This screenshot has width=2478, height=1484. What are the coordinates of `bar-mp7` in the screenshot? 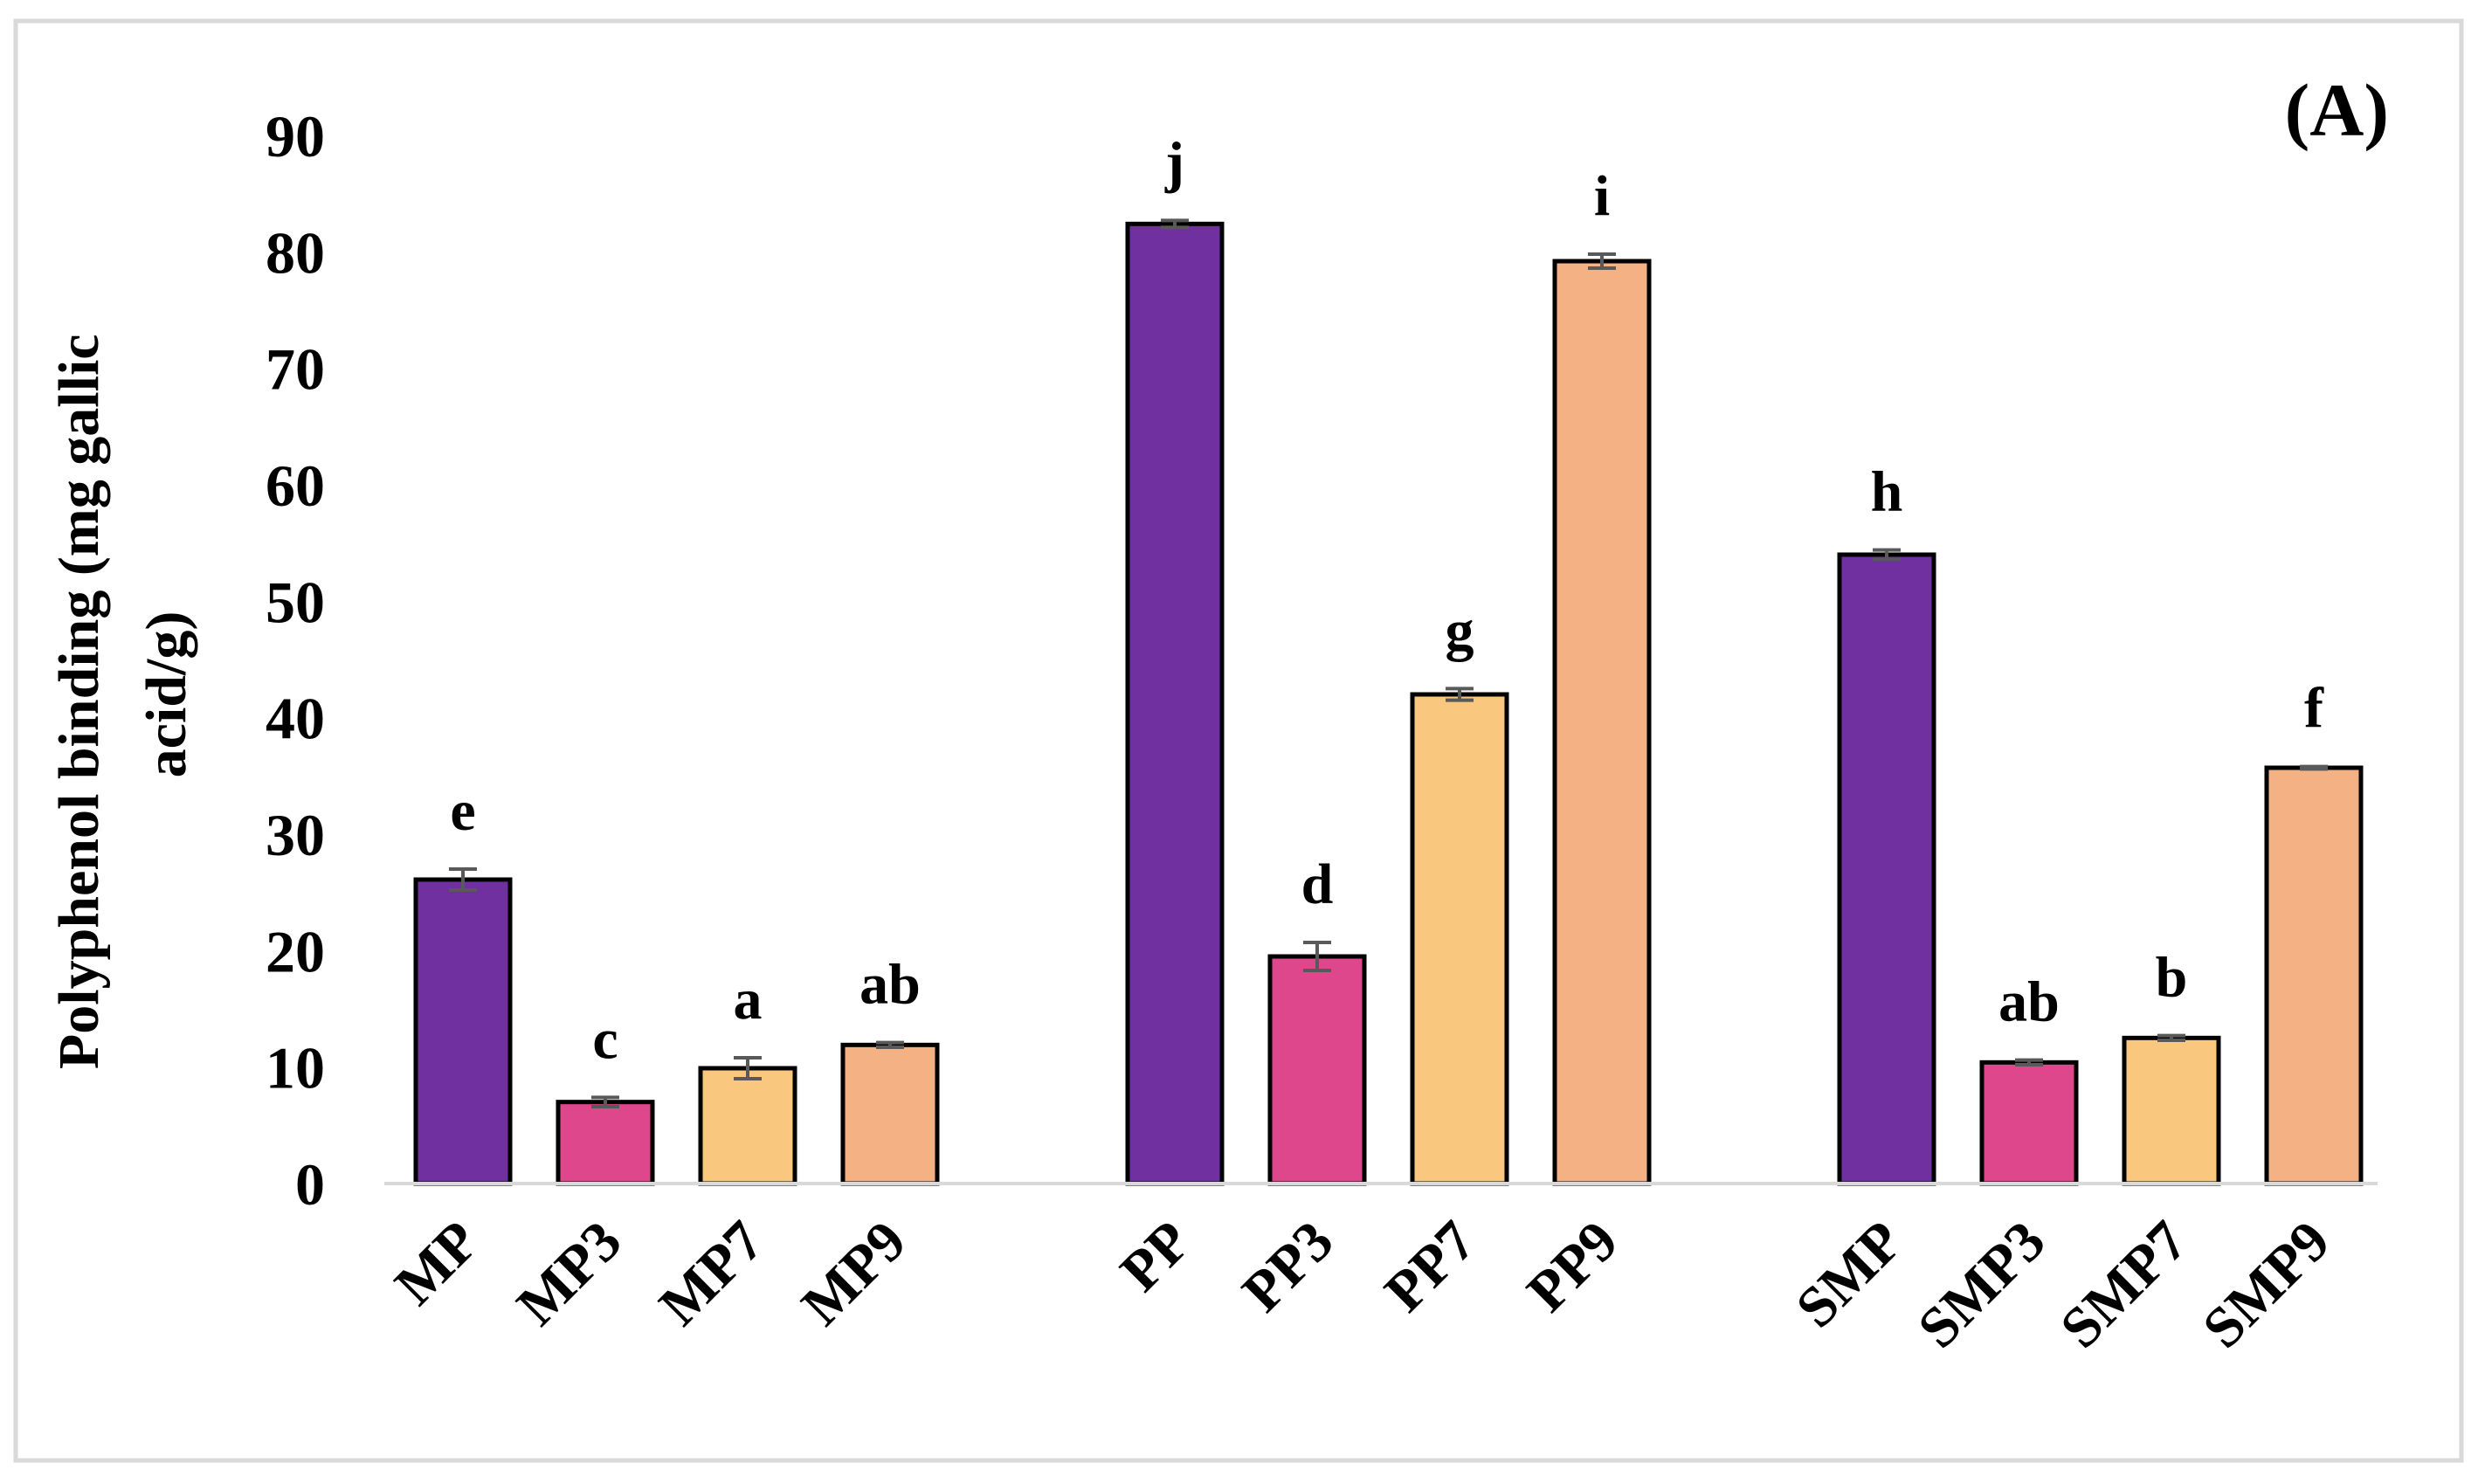 It's located at (748, 1126).